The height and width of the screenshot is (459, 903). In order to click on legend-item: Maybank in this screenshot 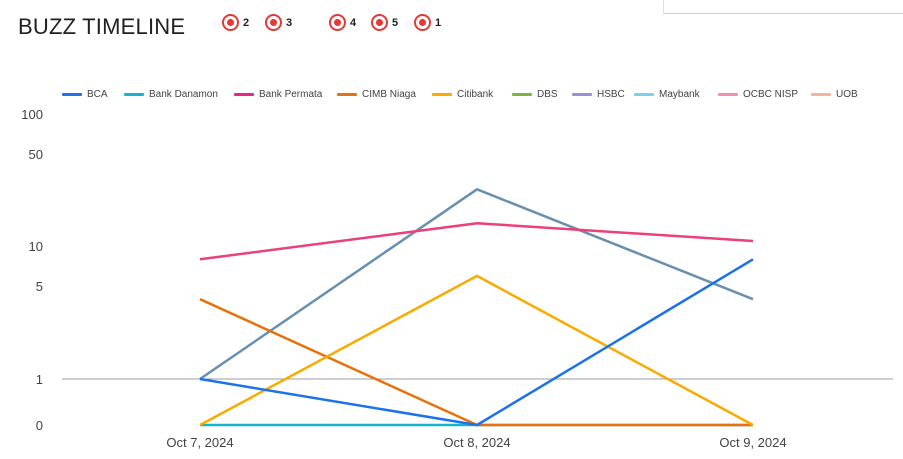, I will do `click(667, 94)`.